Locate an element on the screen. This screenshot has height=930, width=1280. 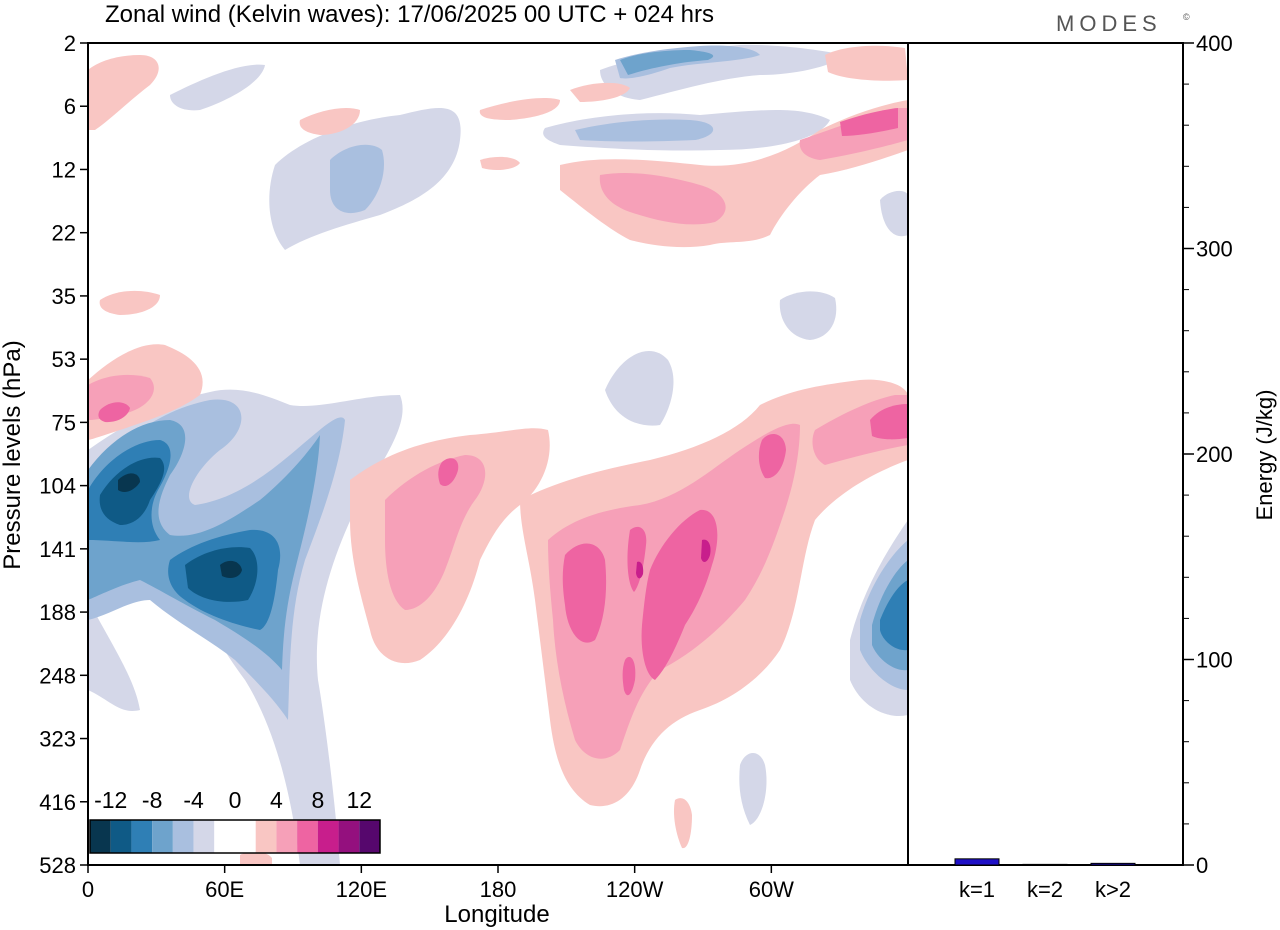
y-tick-label: 104 is located at coordinates (57, 486).